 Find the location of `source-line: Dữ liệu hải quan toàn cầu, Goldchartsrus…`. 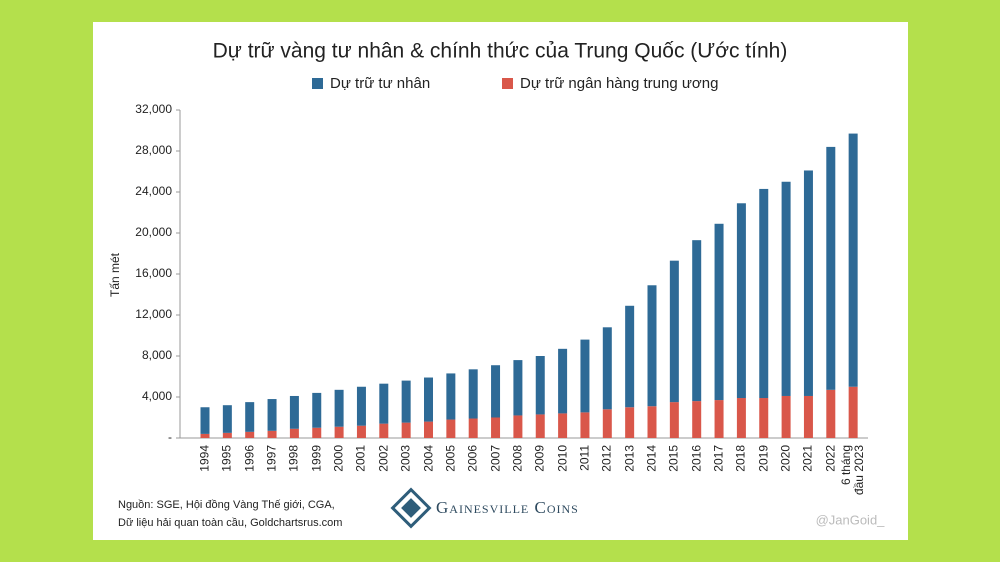

source-line: Dữ liệu hải quan toàn cầu, Goldchartsrus… is located at coordinates (230, 523).